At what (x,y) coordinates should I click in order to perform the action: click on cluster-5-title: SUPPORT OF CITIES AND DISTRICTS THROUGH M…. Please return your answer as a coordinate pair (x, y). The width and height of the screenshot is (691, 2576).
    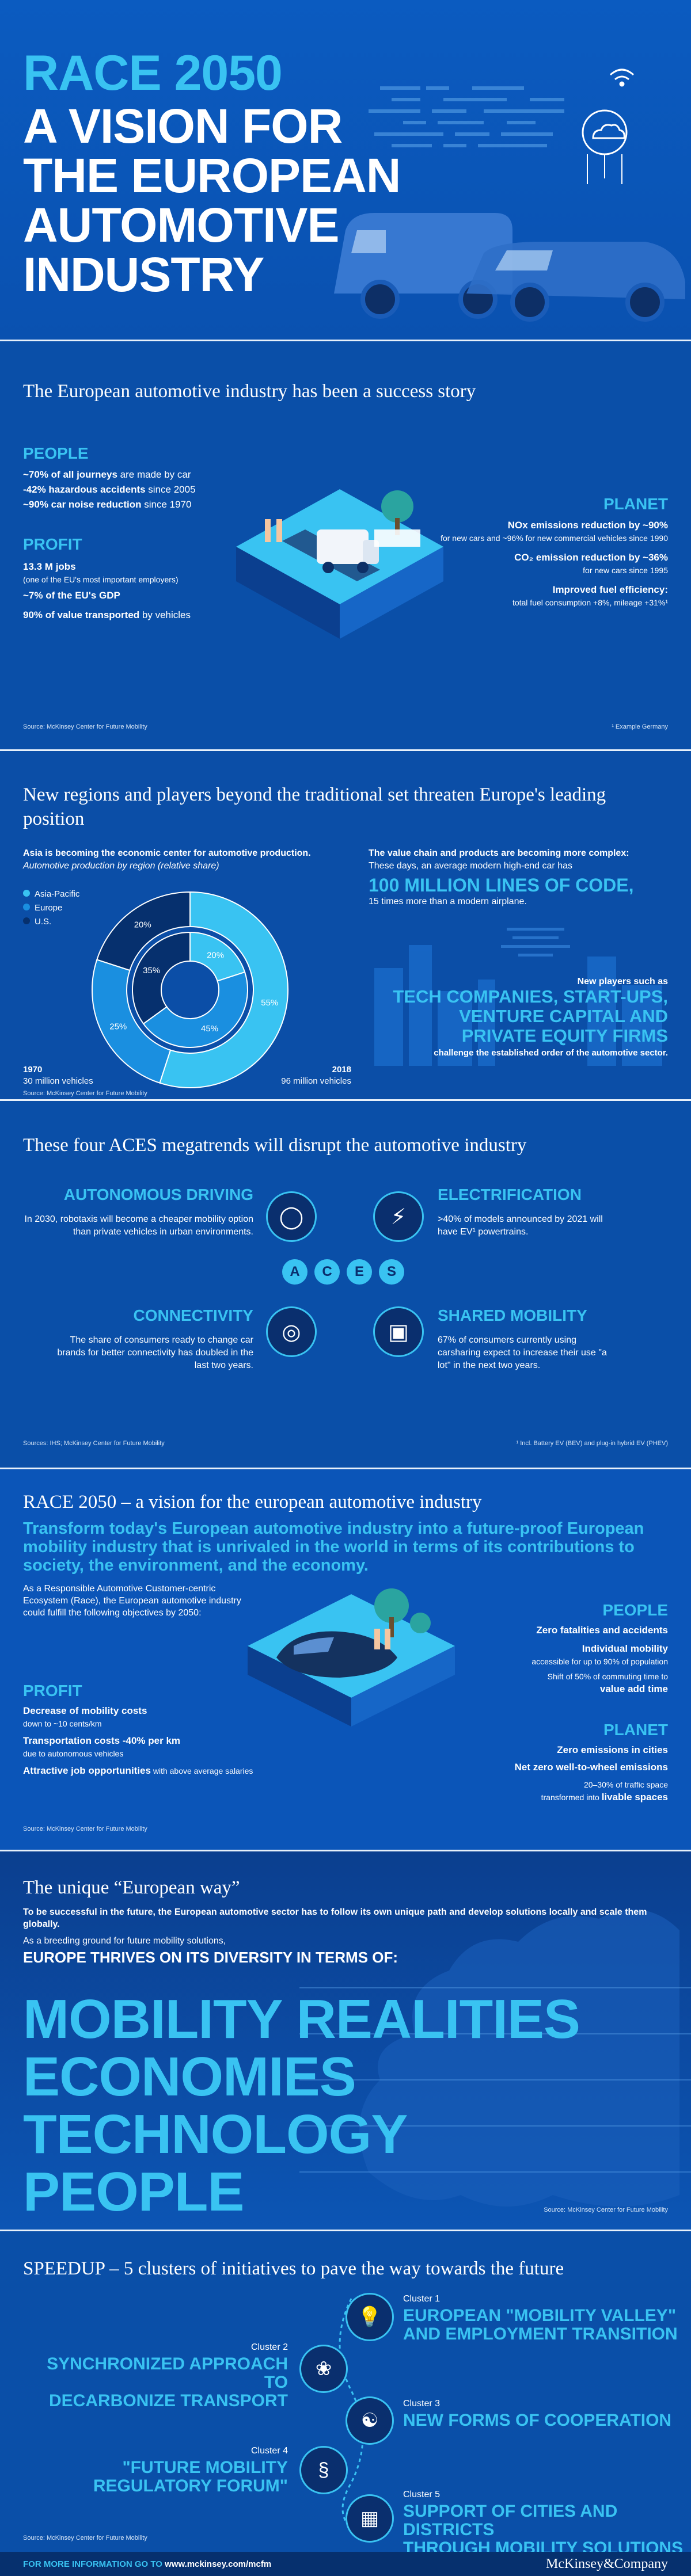
    Looking at the image, I should click on (547, 2527).